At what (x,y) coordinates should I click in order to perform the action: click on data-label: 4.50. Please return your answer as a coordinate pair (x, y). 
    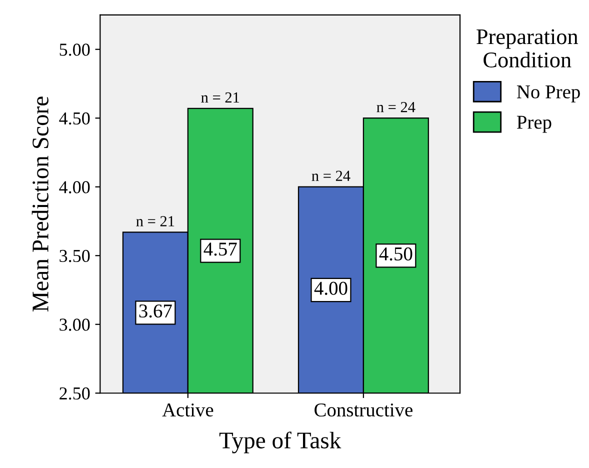
    Looking at the image, I should click on (395, 254).